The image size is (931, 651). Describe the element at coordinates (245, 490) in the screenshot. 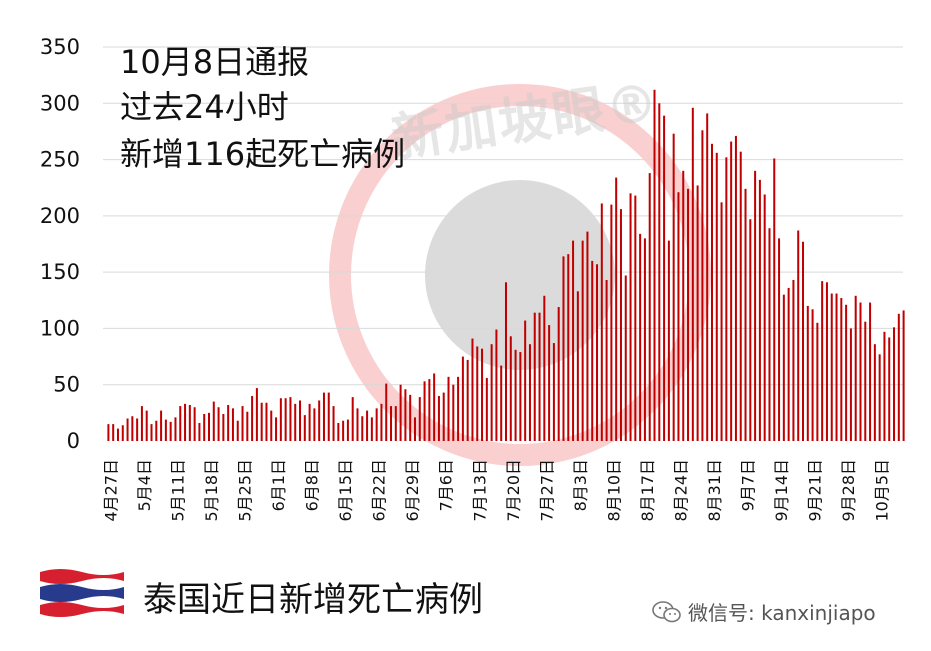

I see `x-tick-label: 5月25日` at that location.